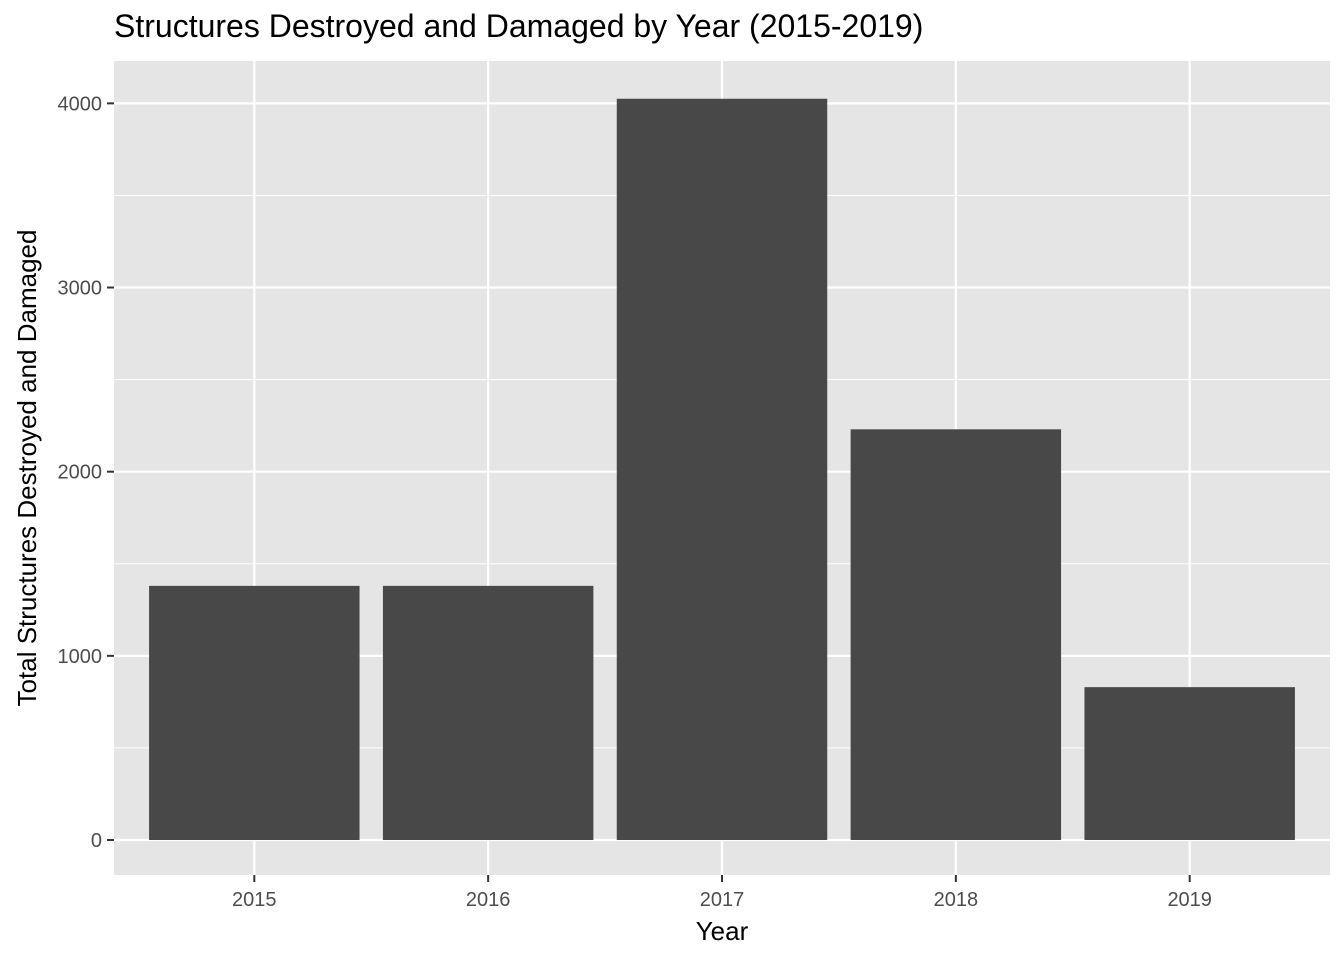 Image resolution: width=1344 pixels, height=960 pixels. Describe the element at coordinates (722, 931) in the screenshot. I see `x-axis-title: Year` at that location.